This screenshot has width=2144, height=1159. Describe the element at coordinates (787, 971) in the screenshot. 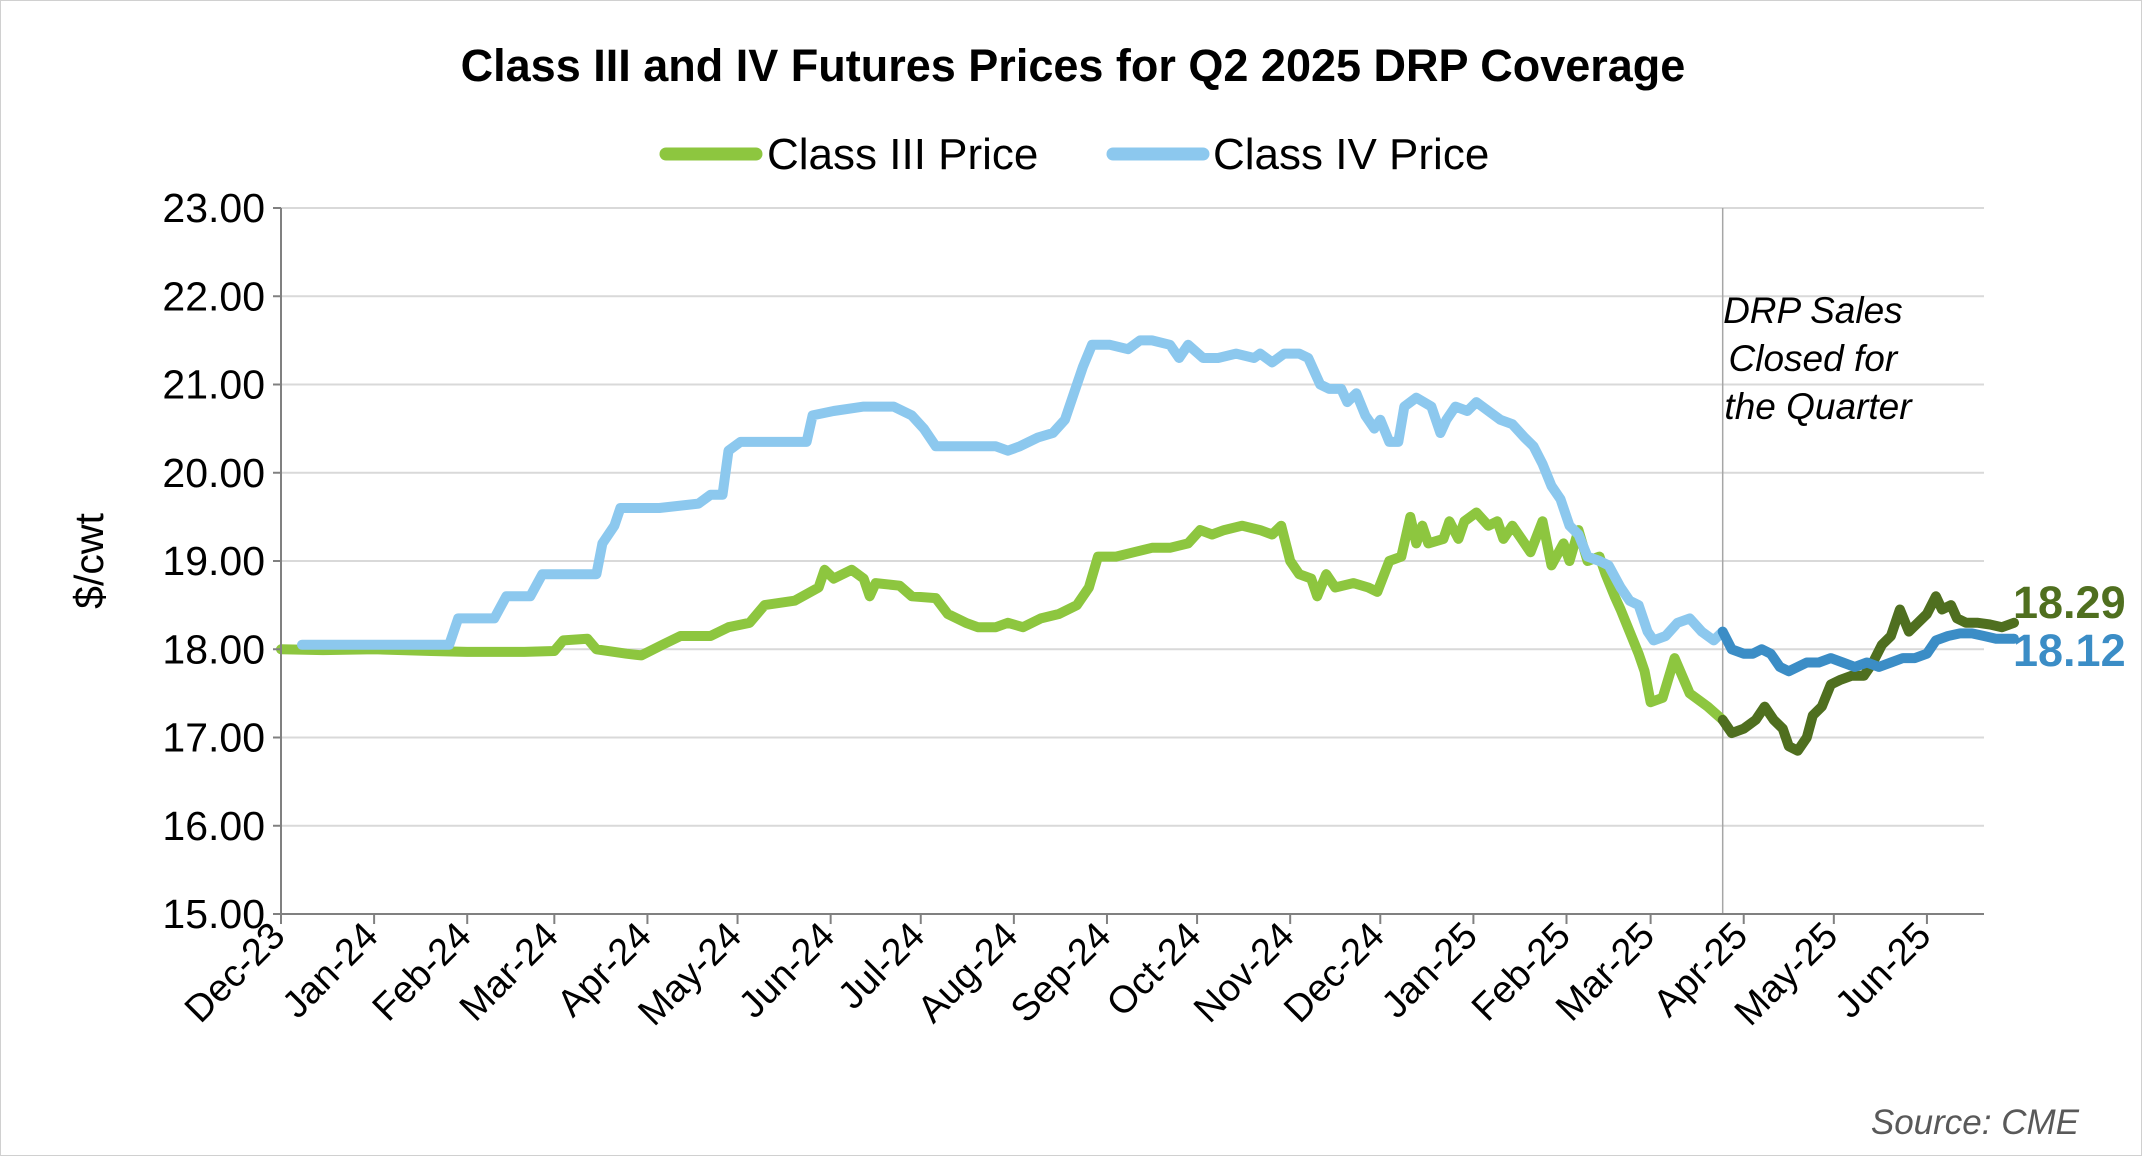

I see `x-tick-label-6: Jun-24` at that location.